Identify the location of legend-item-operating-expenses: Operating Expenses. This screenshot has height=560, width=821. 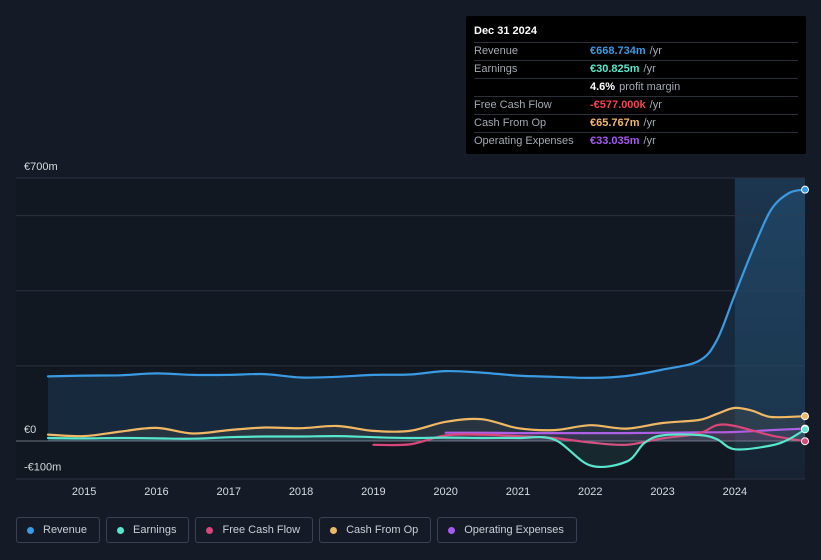
(507, 530).